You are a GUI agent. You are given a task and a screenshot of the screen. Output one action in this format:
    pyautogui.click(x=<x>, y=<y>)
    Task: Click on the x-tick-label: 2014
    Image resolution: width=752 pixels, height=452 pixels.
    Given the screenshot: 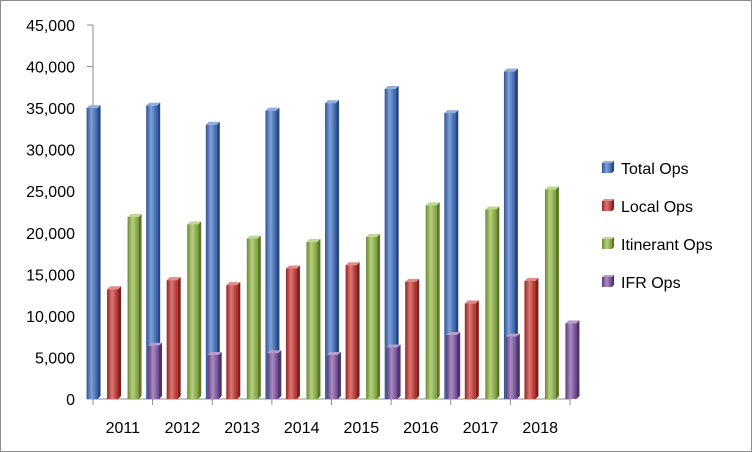 What is the action you would take?
    pyautogui.click(x=302, y=428)
    